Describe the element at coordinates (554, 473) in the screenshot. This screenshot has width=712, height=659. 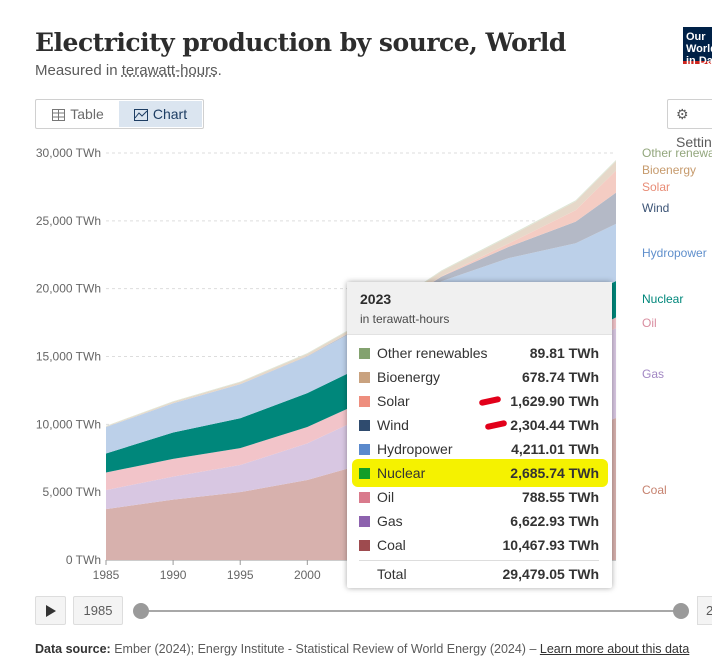
I see `tooltip-series-value: 2,685.74 TWh` at that location.